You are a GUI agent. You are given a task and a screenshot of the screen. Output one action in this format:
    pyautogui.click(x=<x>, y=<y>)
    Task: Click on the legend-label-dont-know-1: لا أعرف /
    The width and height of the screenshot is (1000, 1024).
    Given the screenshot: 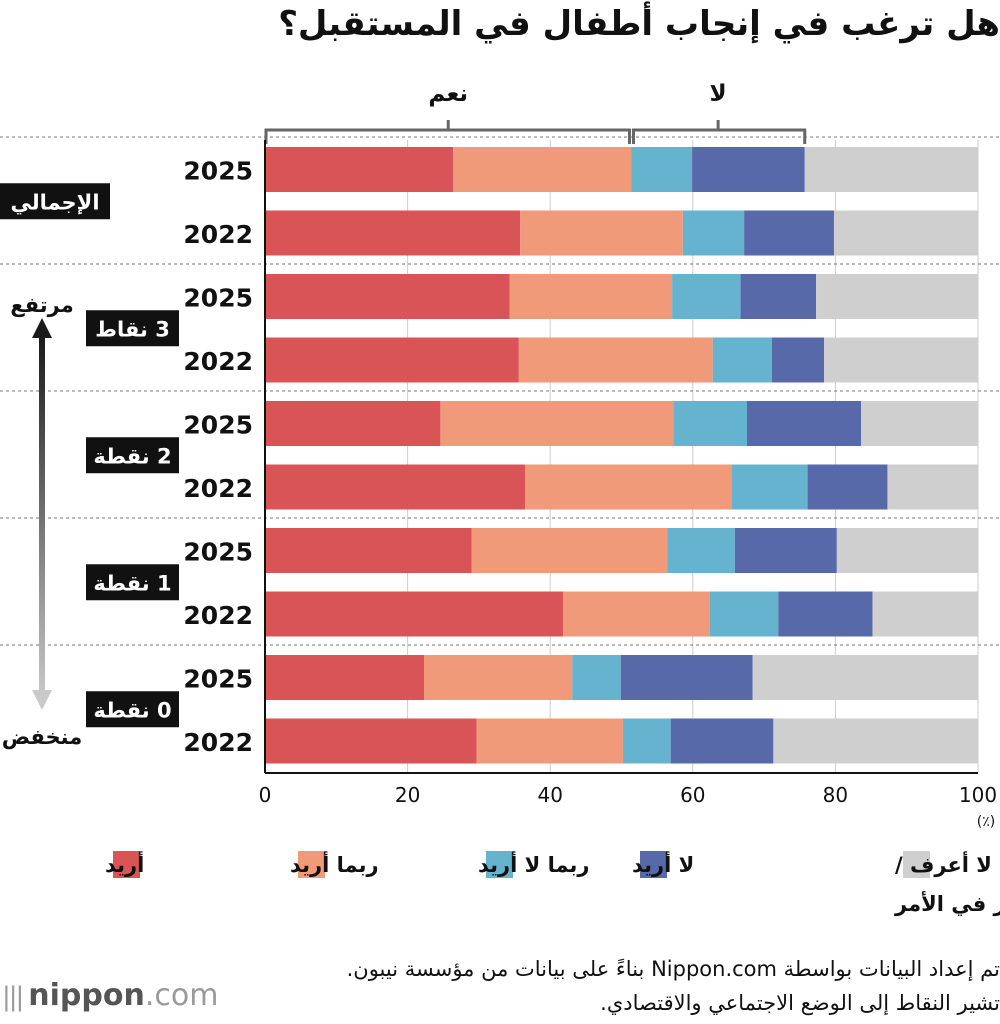 What is the action you would take?
    pyautogui.click(x=943, y=863)
    